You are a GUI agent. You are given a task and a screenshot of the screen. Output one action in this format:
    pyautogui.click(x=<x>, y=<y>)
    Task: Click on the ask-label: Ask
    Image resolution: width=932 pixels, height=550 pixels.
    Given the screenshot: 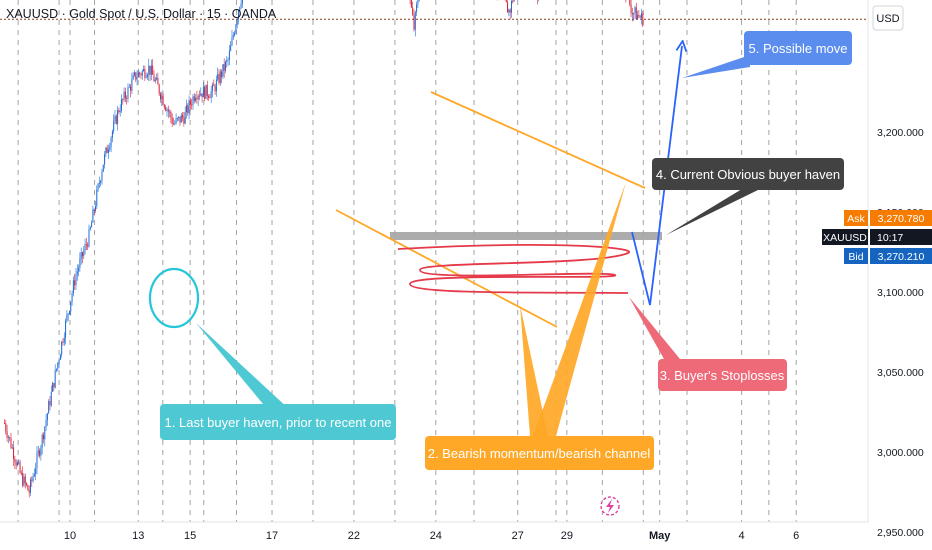 What is the action you would take?
    pyautogui.click(x=856, y=219)
    